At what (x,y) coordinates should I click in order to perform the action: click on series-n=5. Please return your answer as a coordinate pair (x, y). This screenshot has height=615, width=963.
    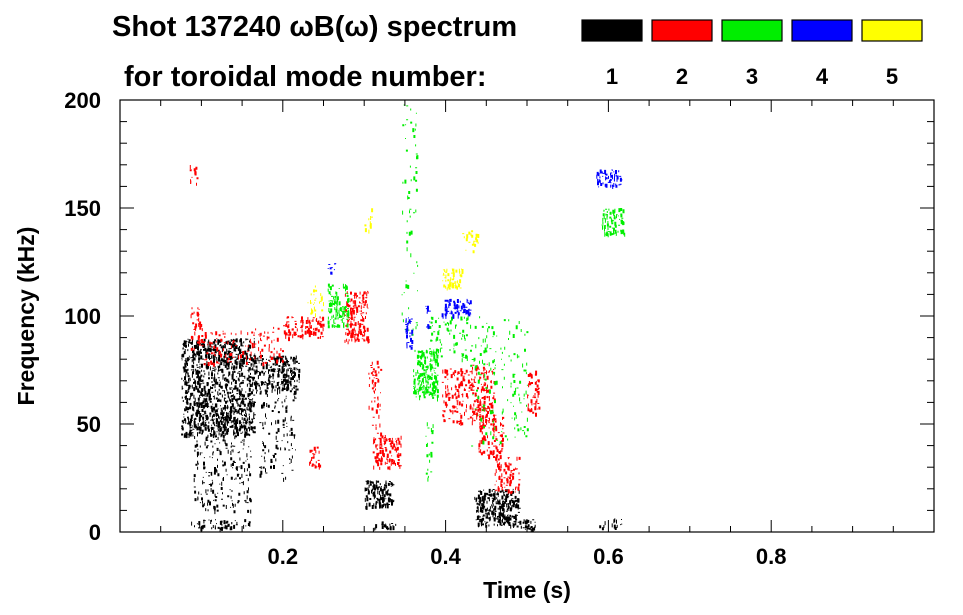
    Looking at the image, I should click on (393, 263).